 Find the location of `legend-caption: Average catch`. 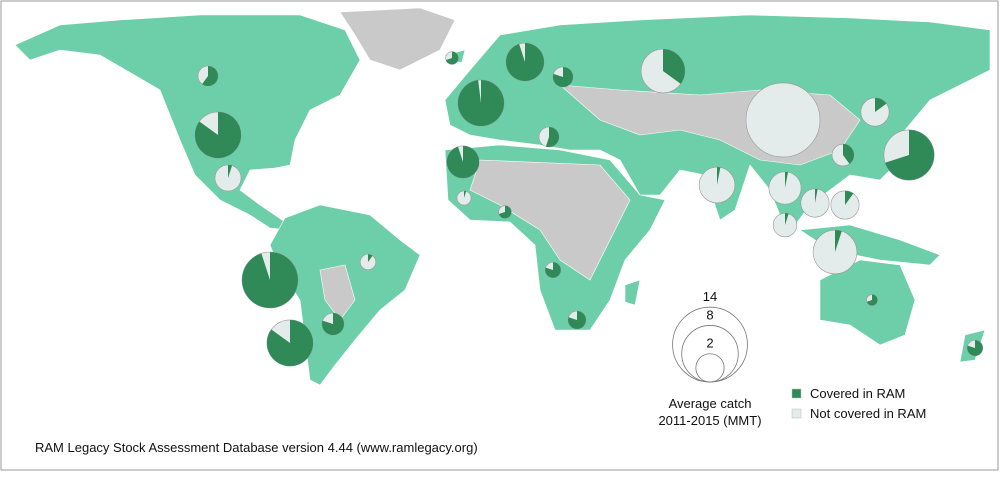

legend-caption: Average catch is located at coordinates (710, 403).